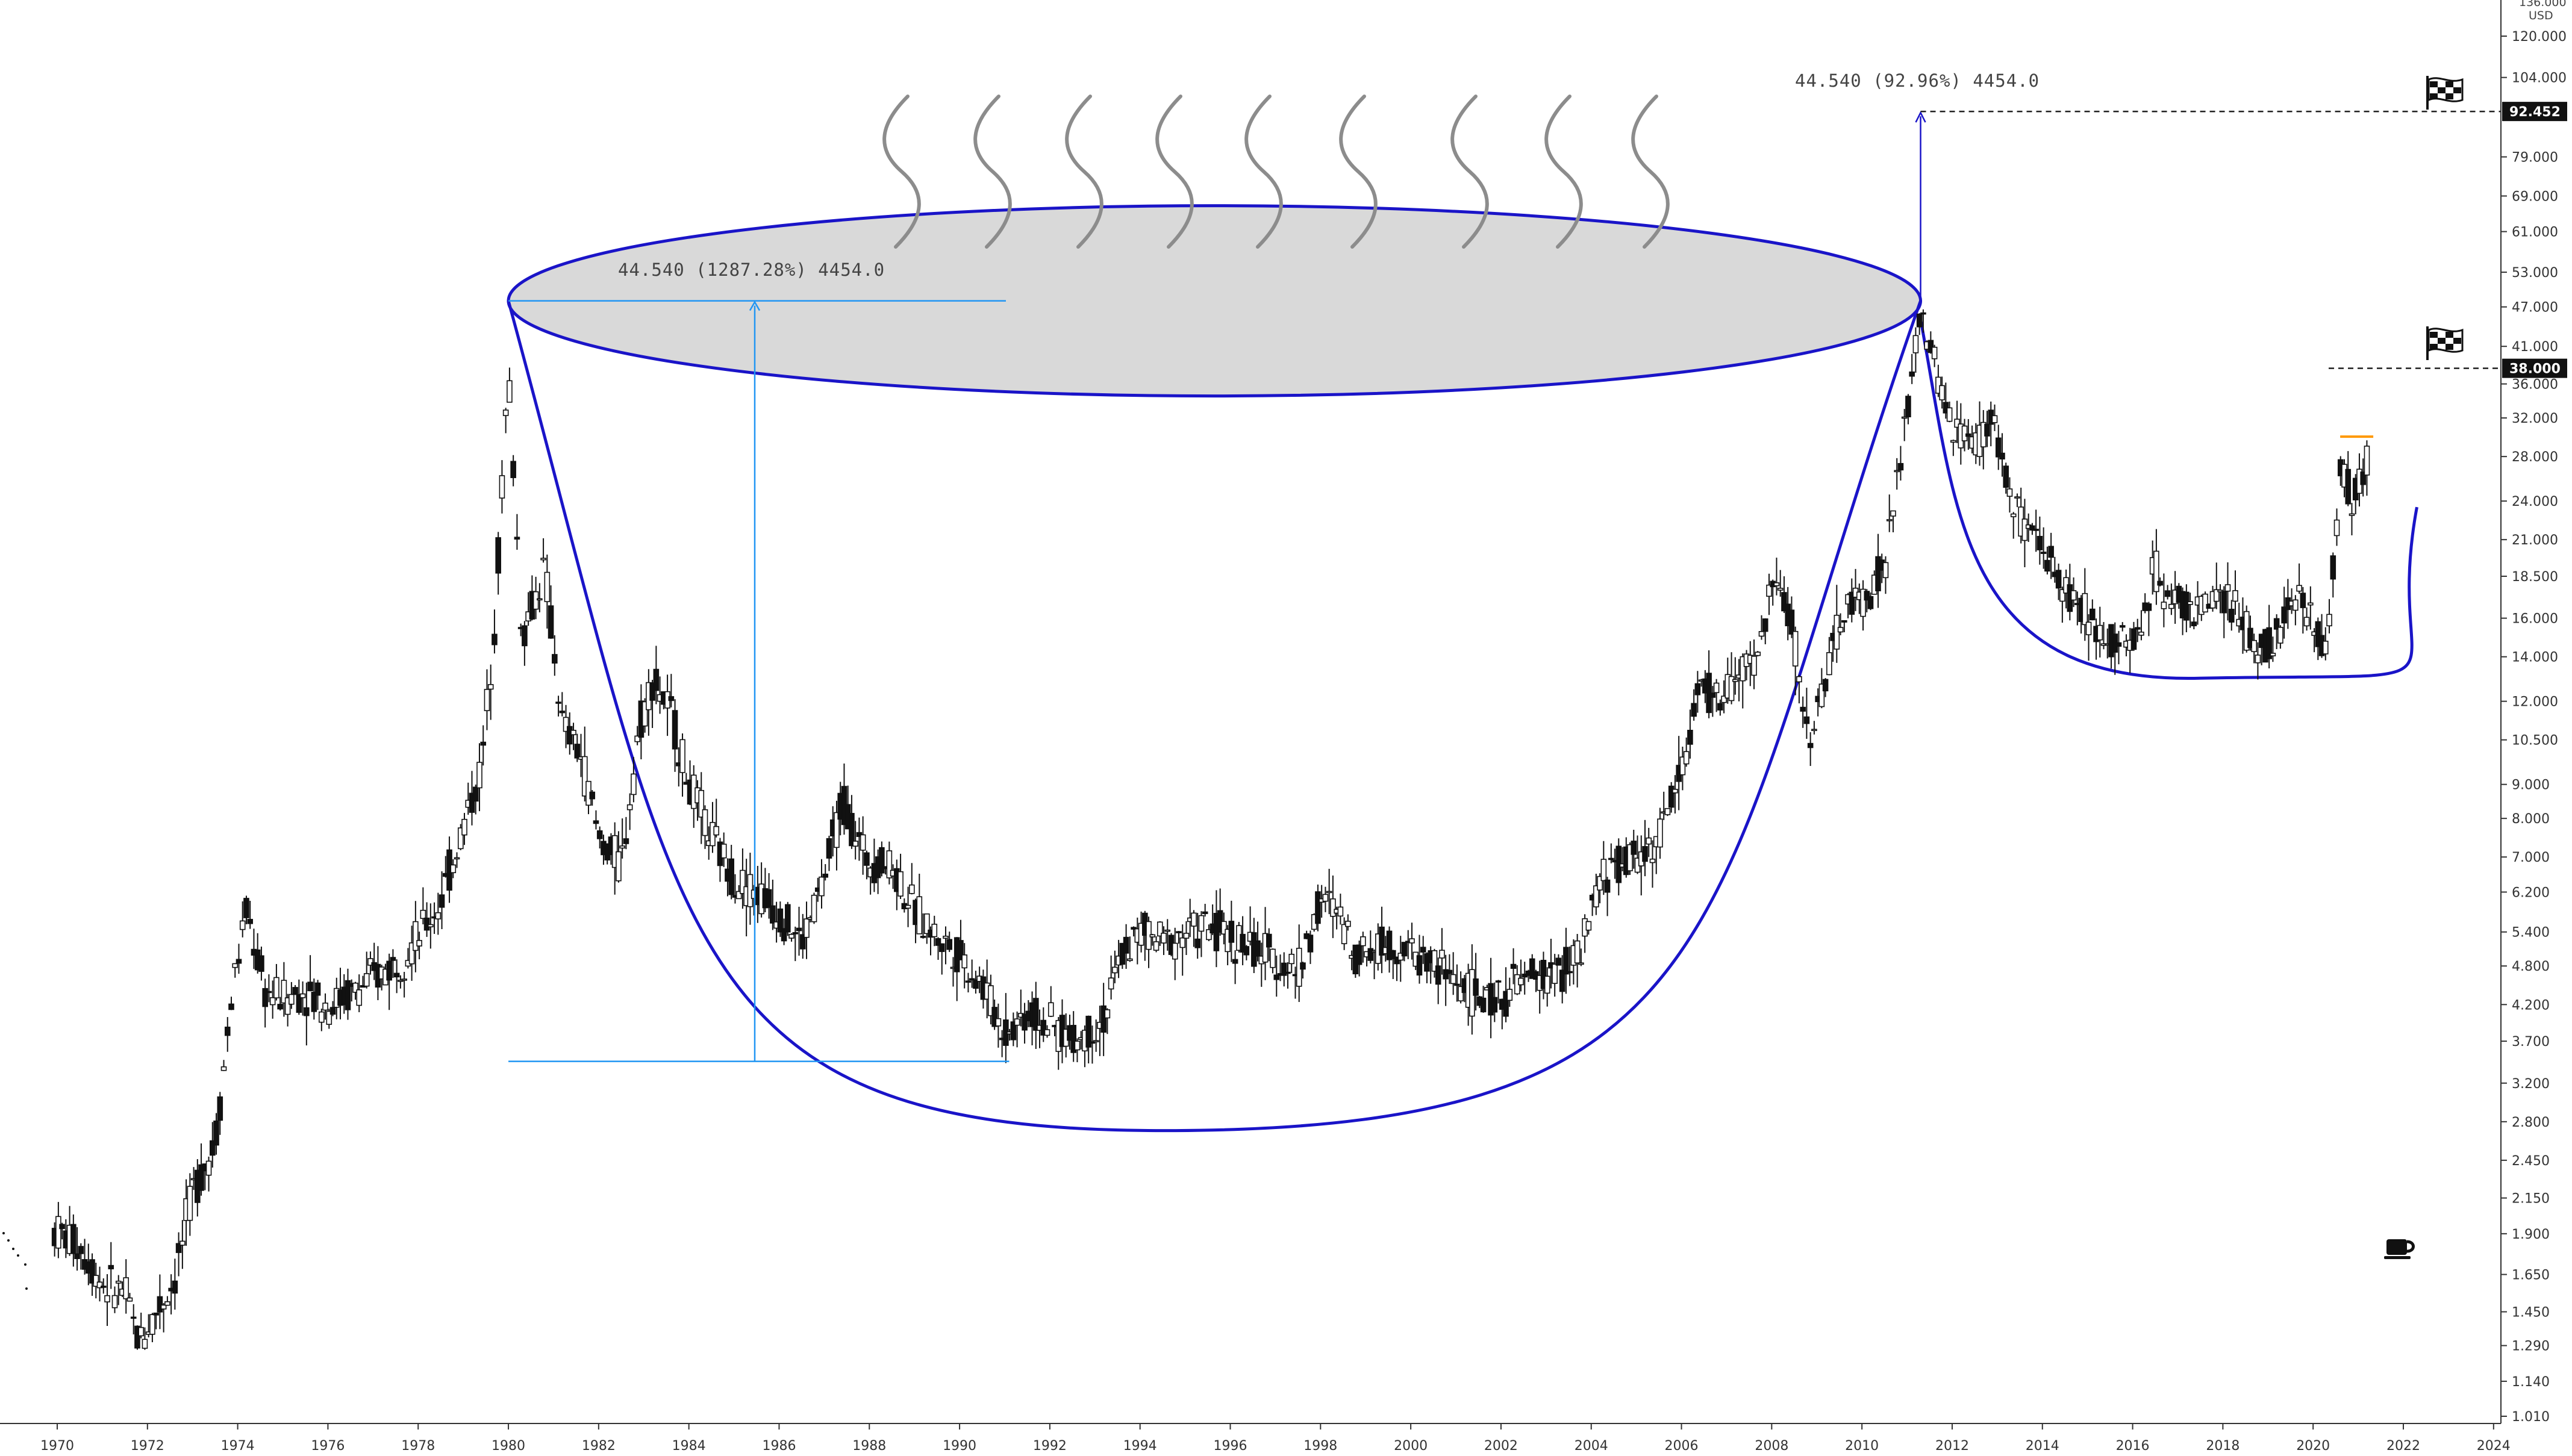 The width and height of the screenshot is (2572, 1456). Describe the element at coordinates (2531, 1313) in the screenshot. I see `y-tick-label: 1.450` at that location.